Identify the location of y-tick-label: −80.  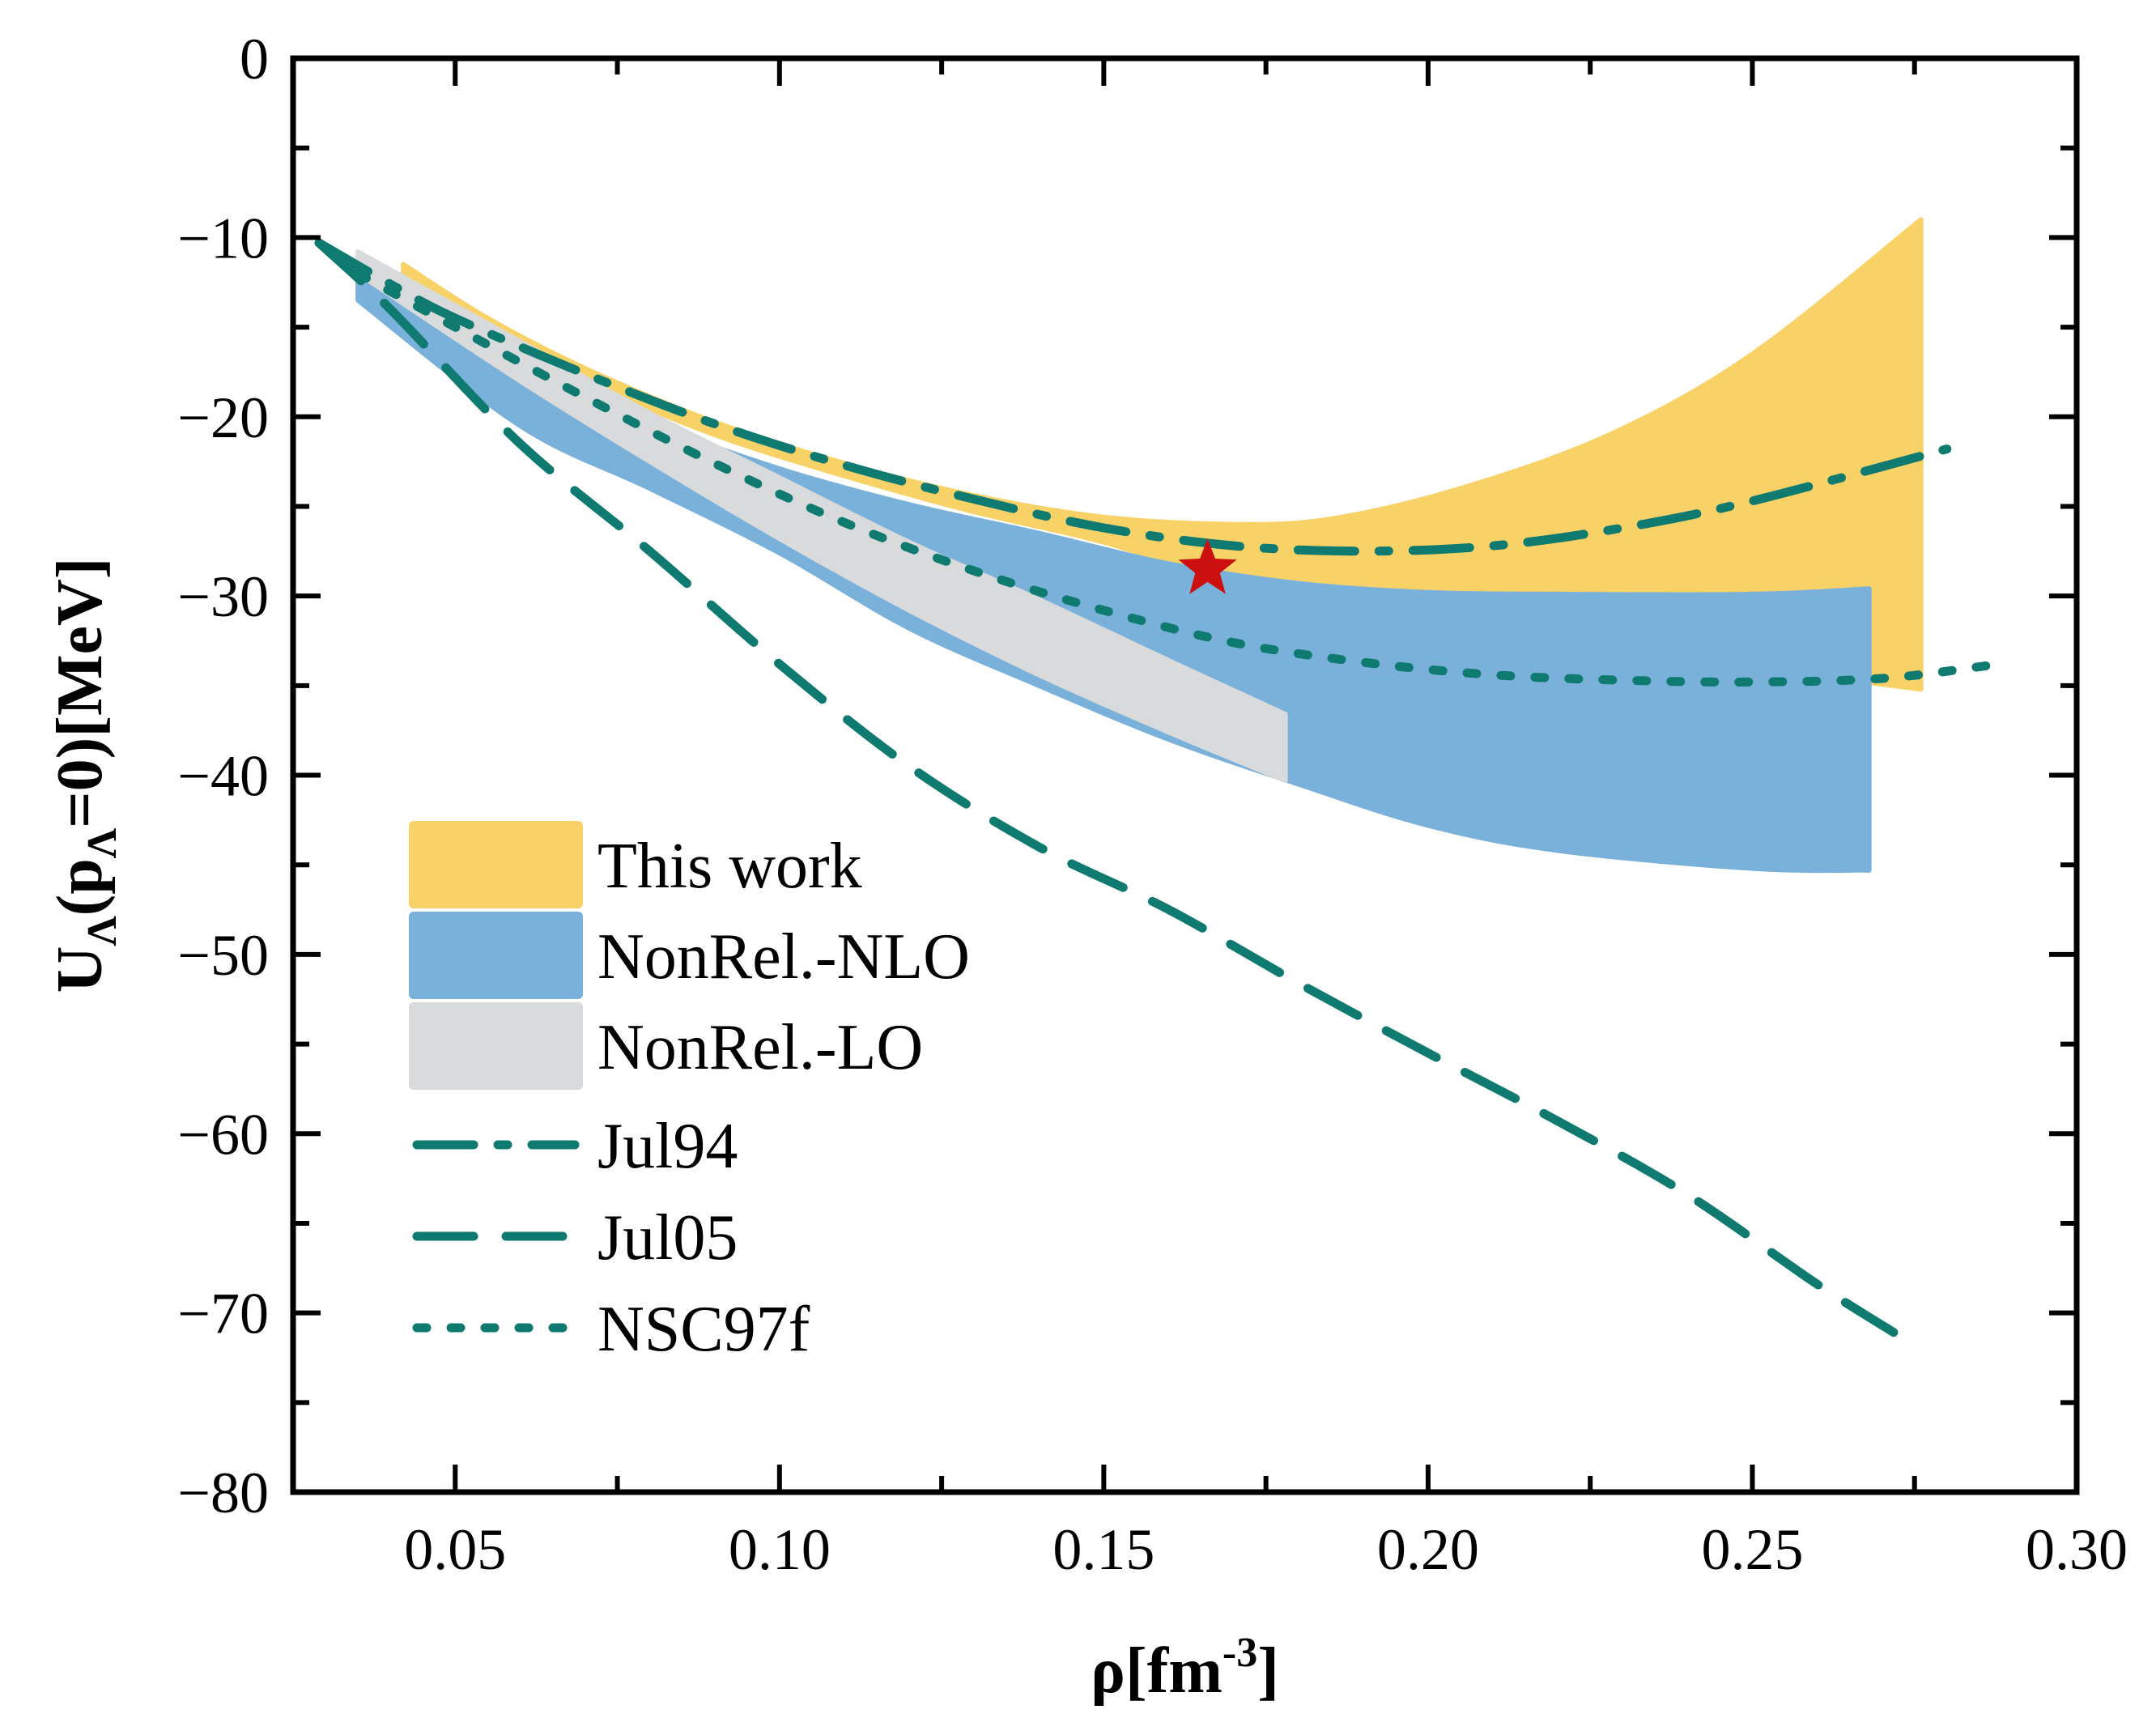
(223, 1493).